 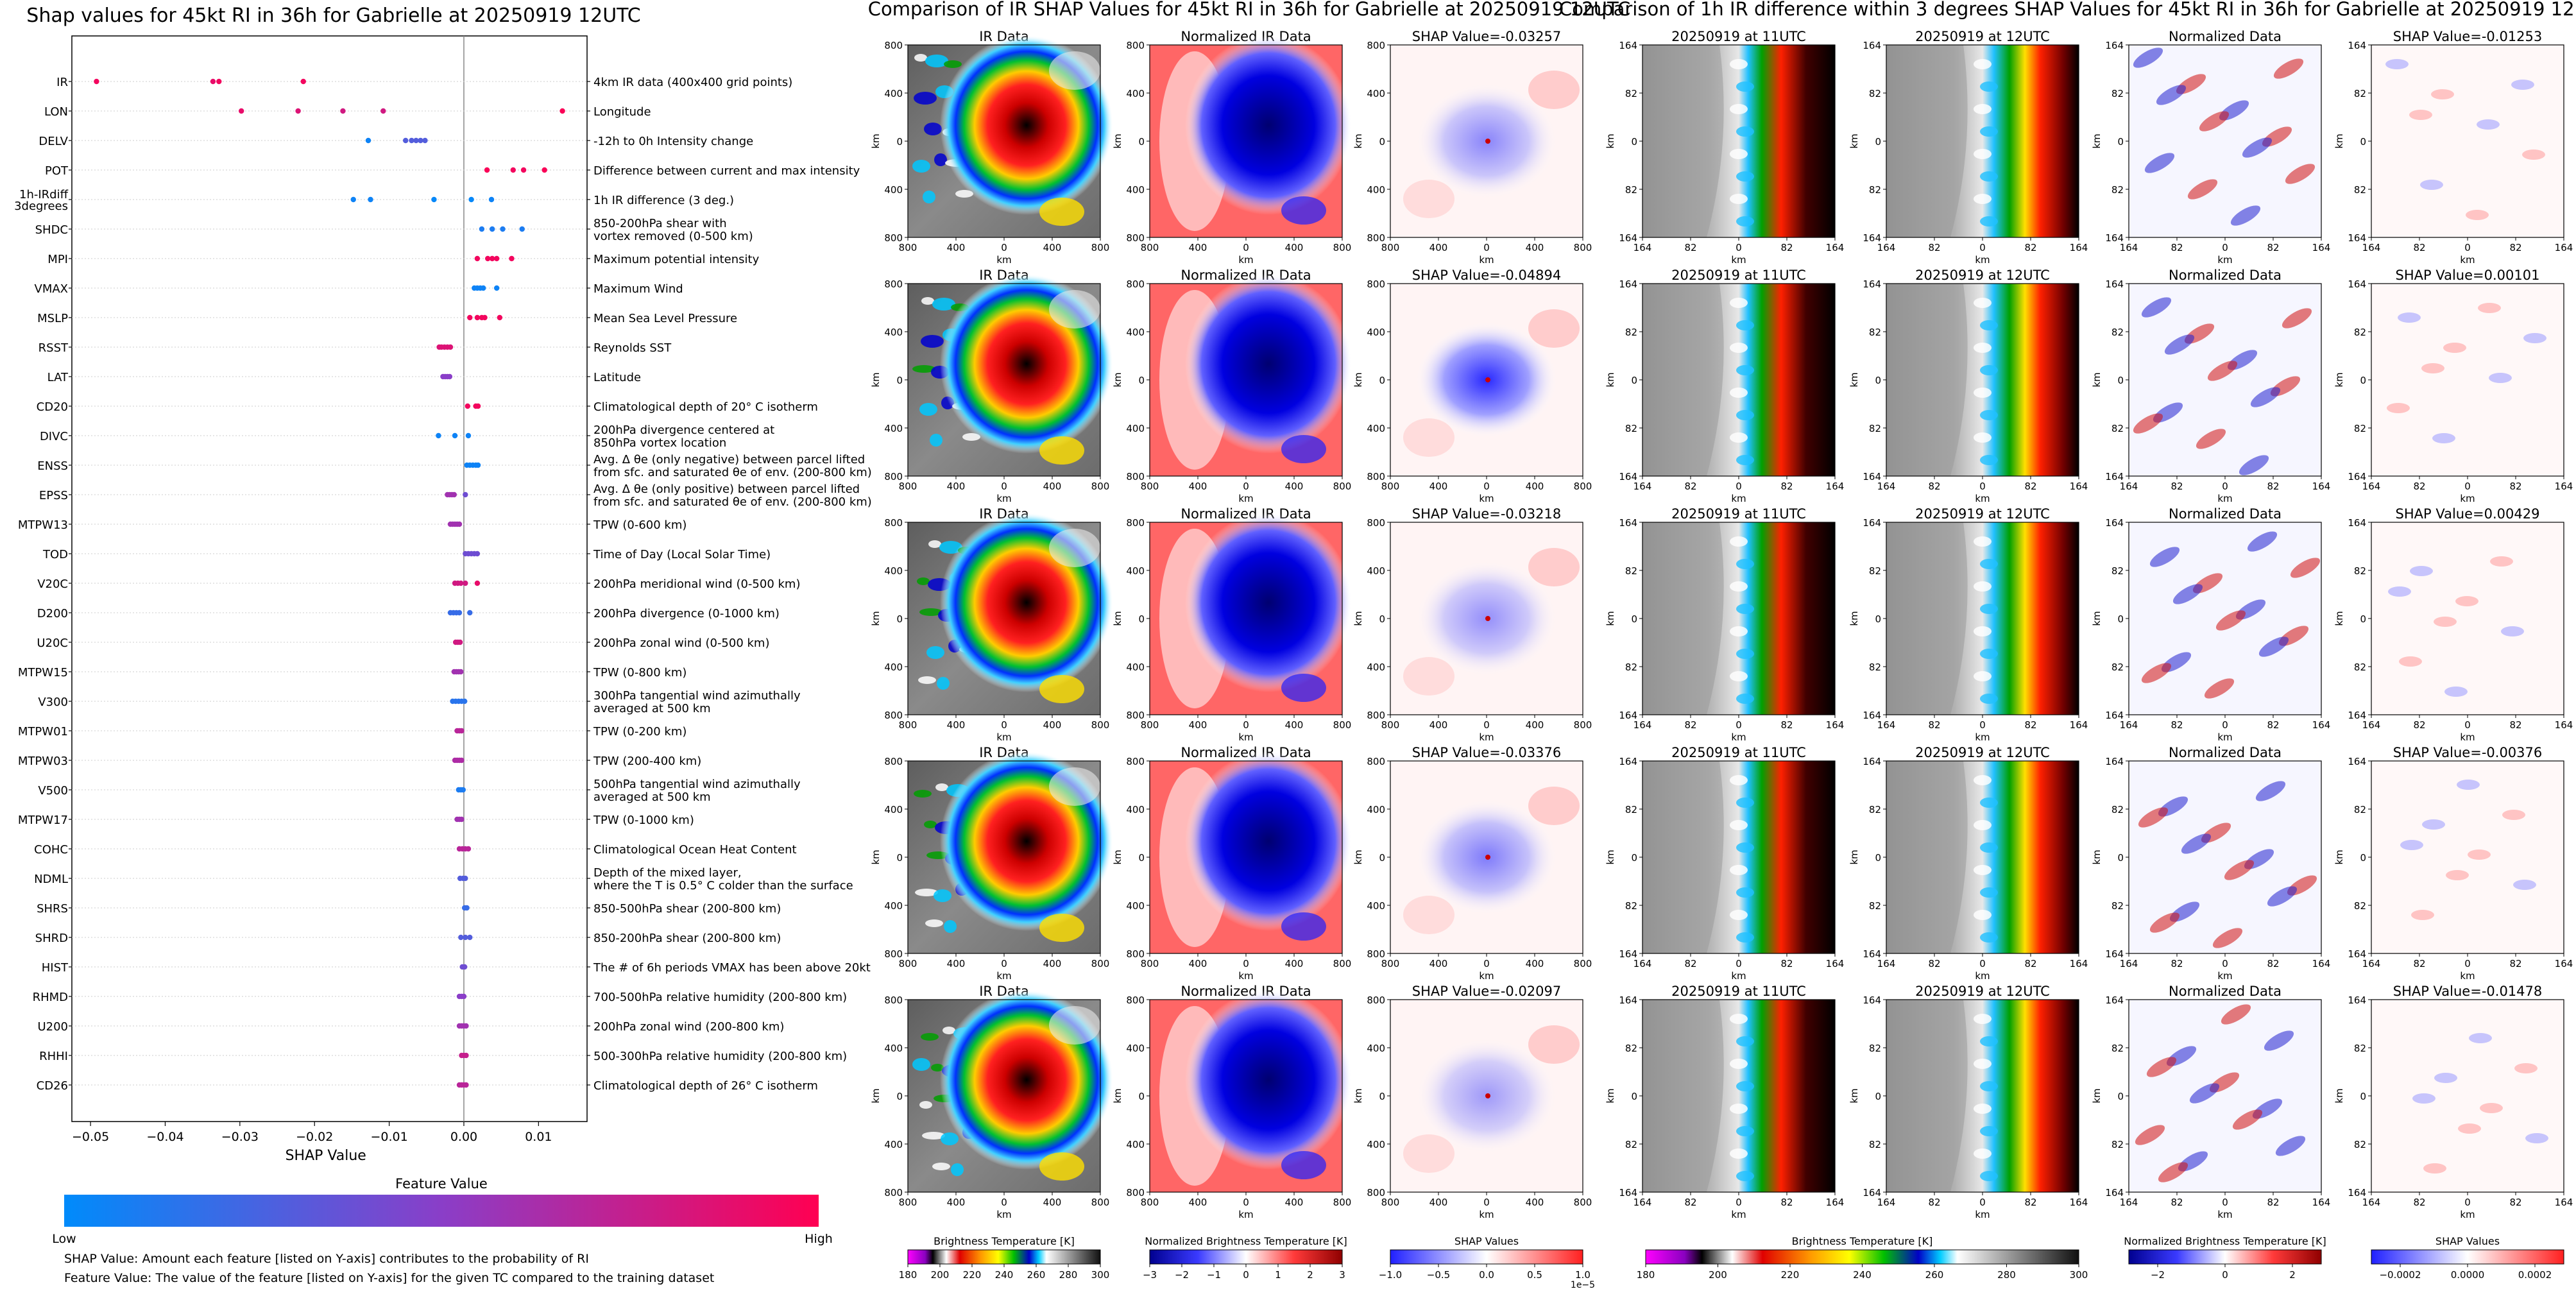 What do you see at coordinates (441, 1211) in the screenshot?
I see `feature-colorbar` at bounding box center [441, 1211].